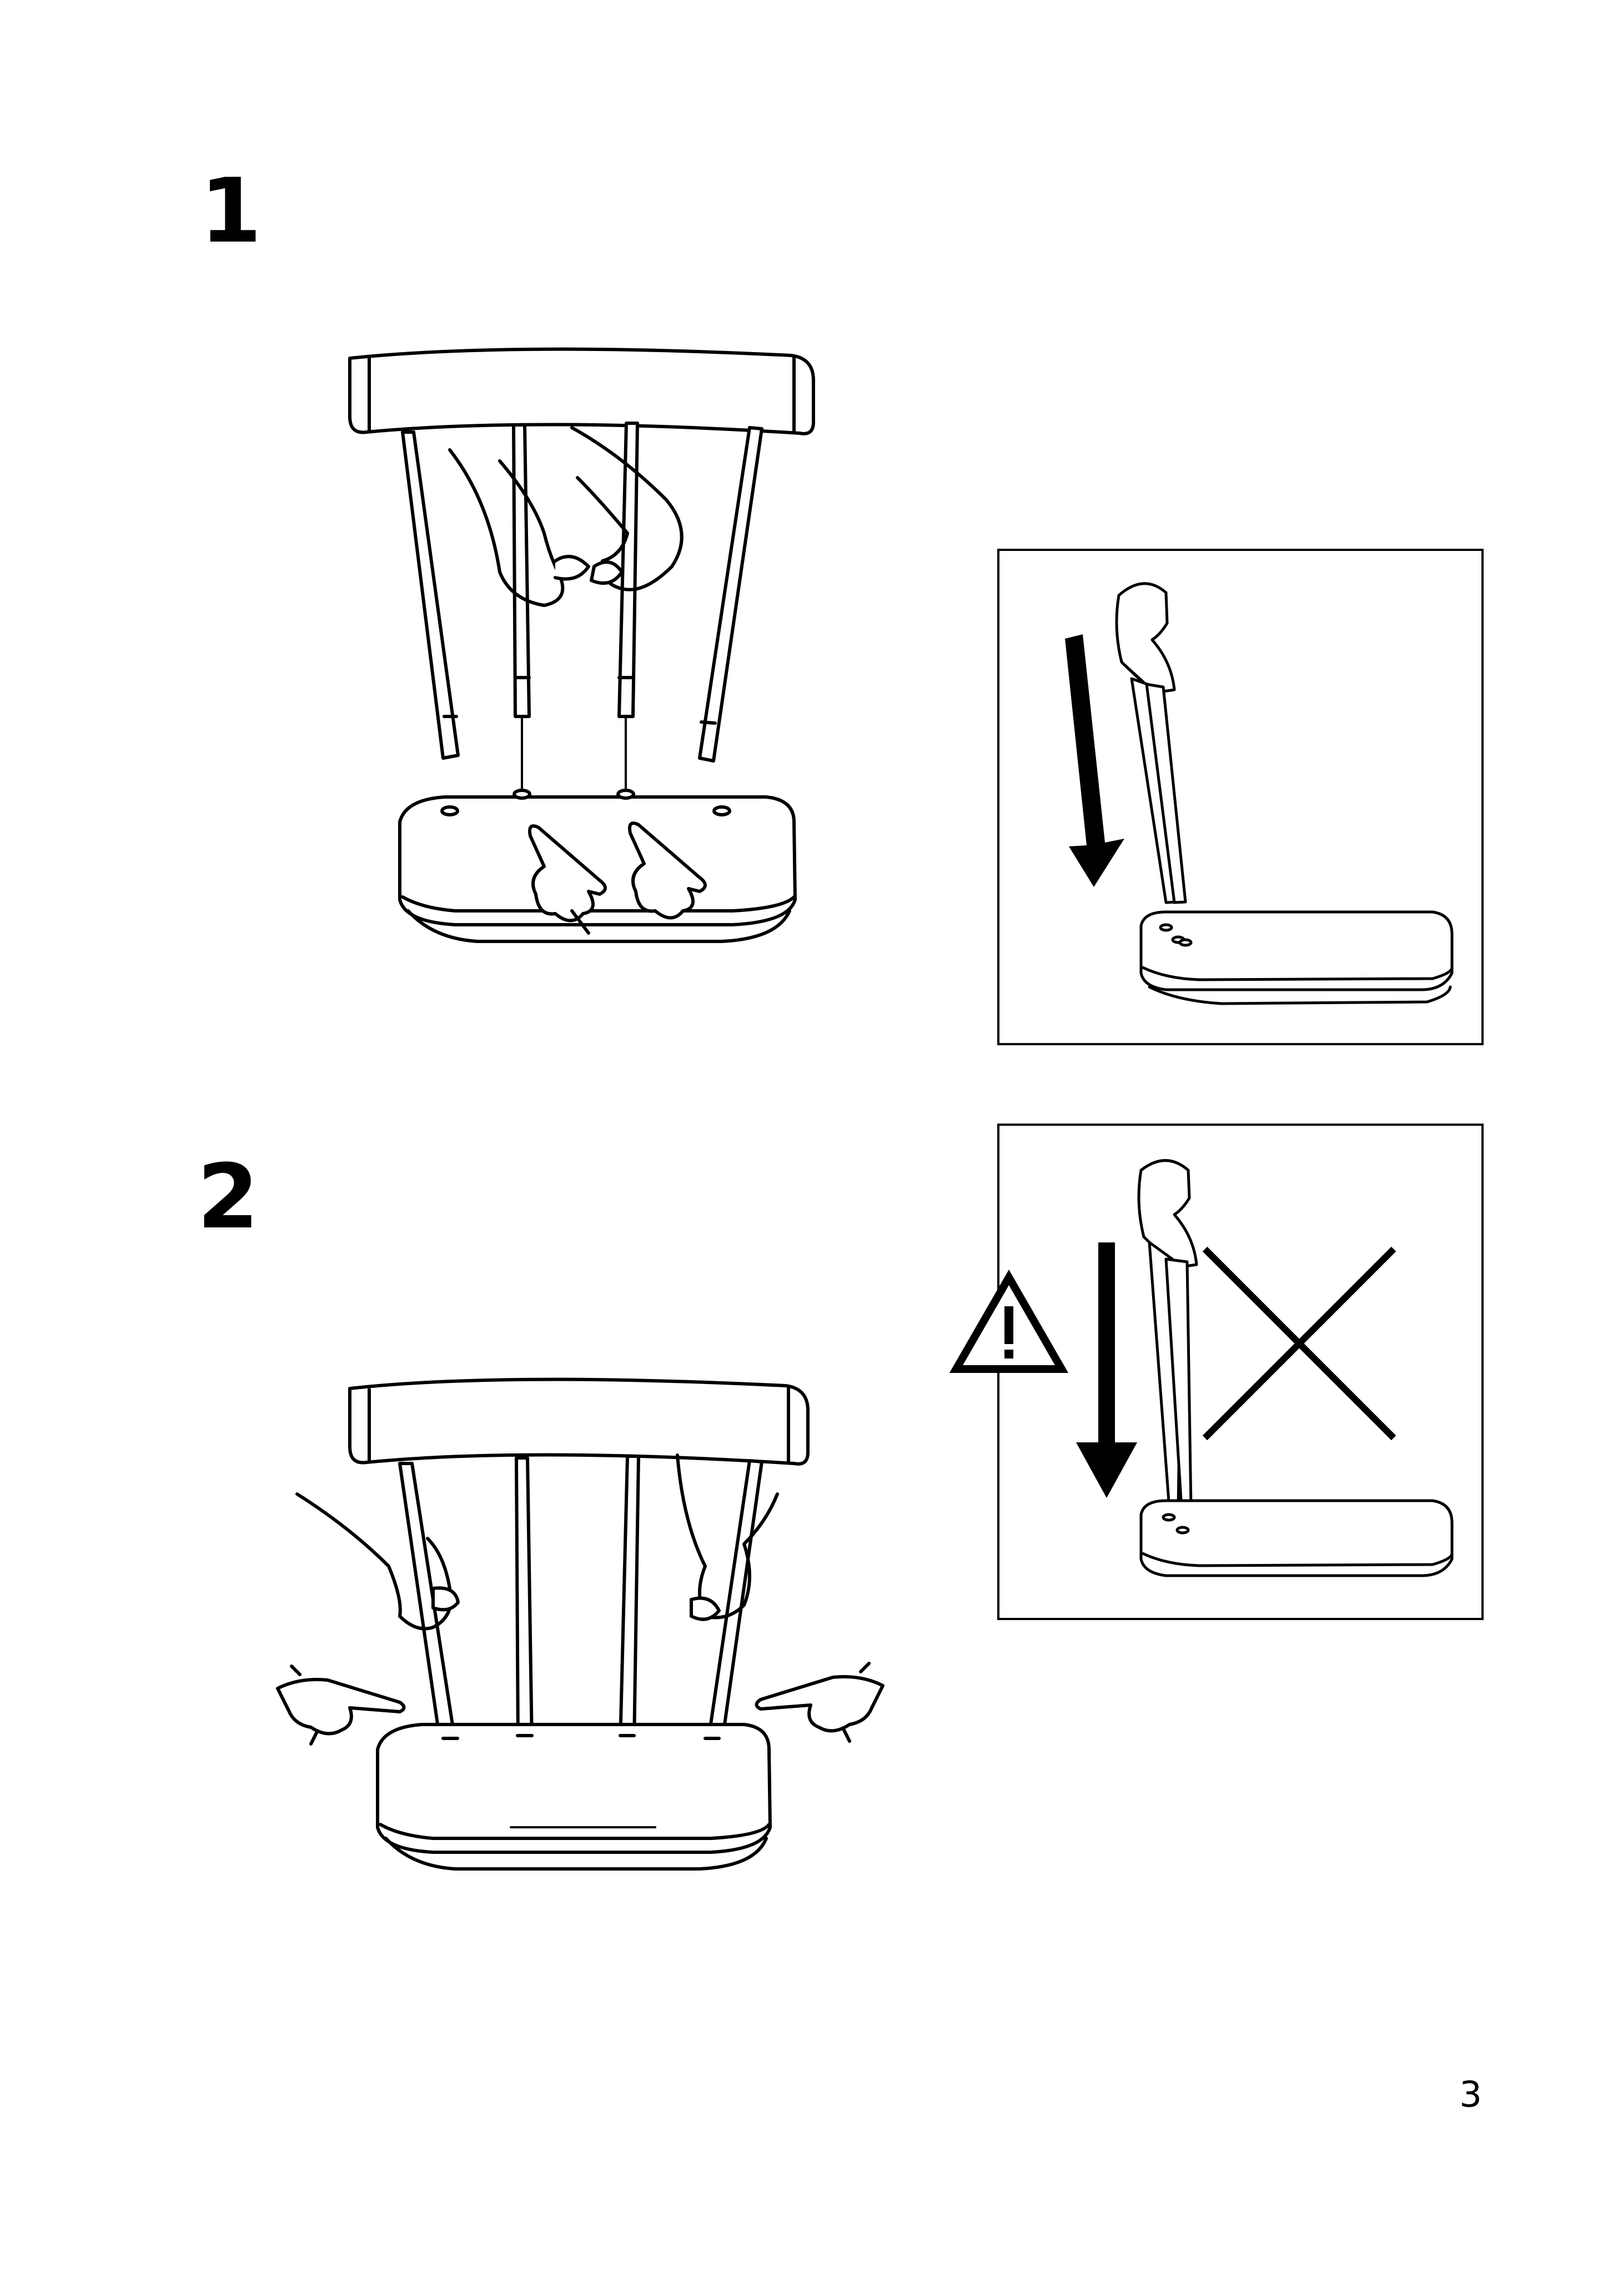 This screenshot has width=1618, height=2296. I want to click on right-hand, so click(627, 508).